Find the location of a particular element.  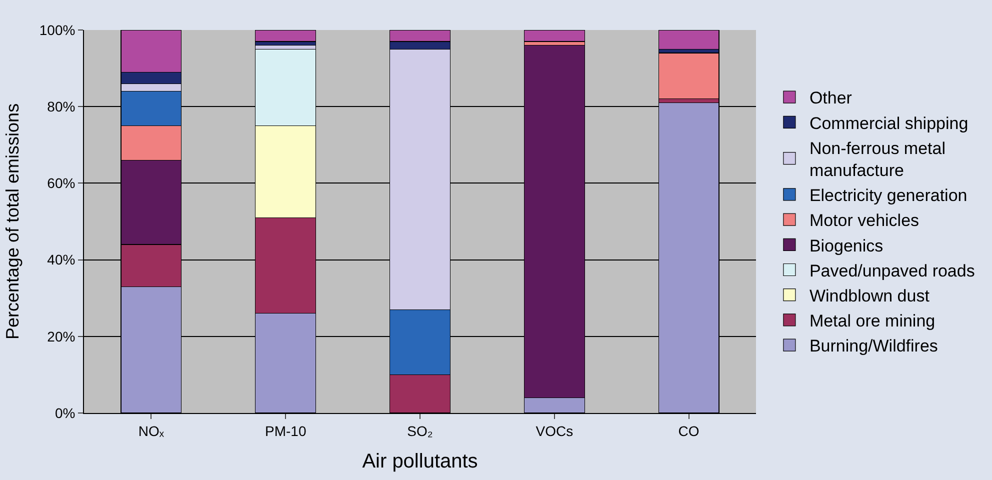

y-tick-label: 80% is located at coordinates (61, 106).